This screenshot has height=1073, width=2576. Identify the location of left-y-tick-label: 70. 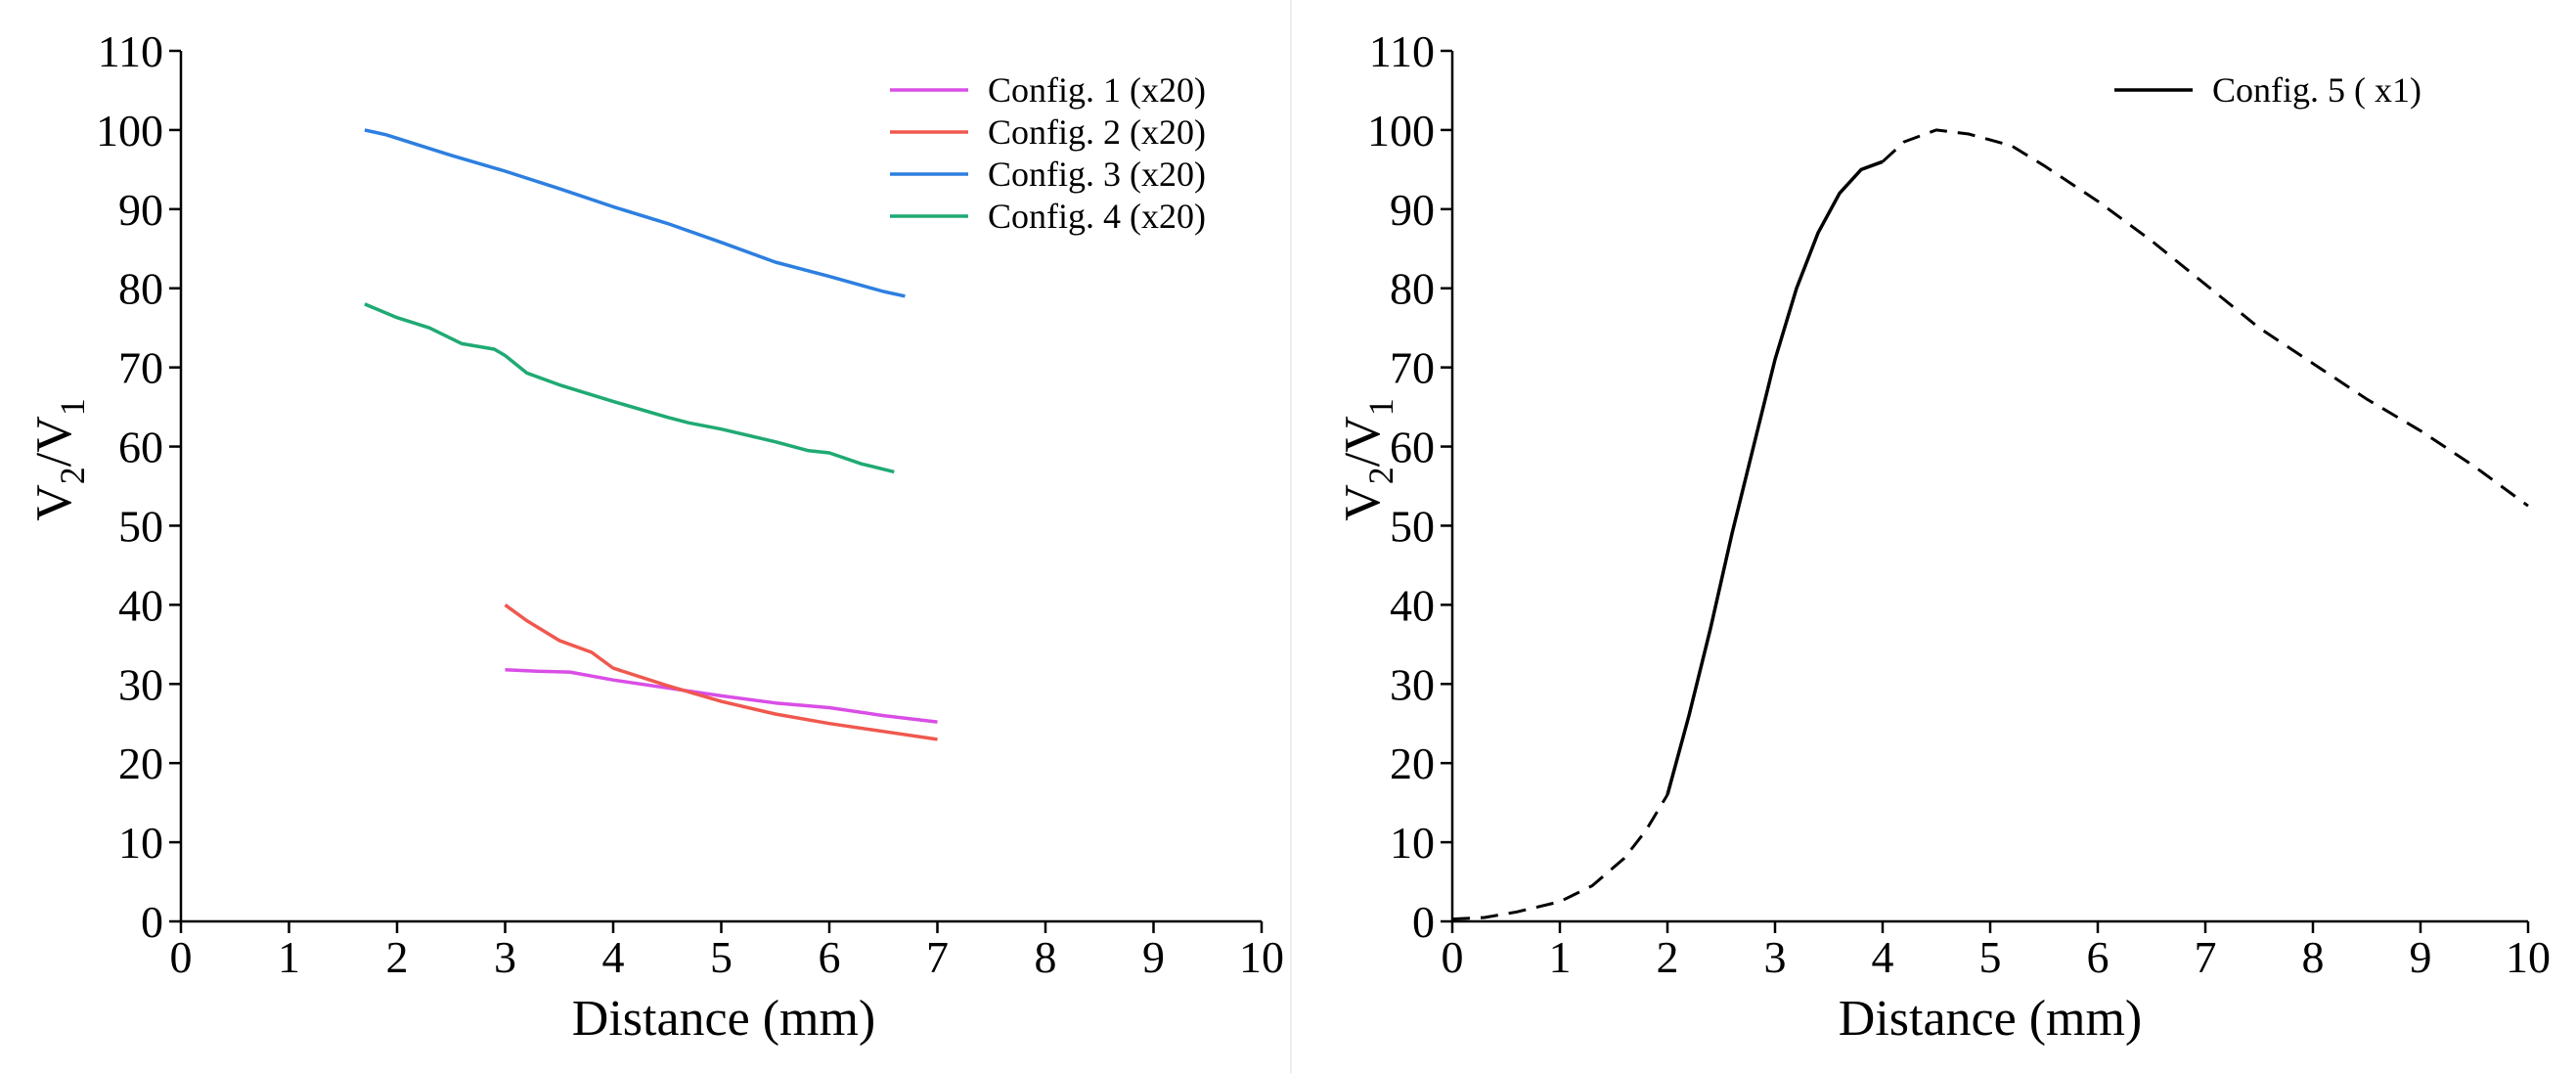
(140, 368).